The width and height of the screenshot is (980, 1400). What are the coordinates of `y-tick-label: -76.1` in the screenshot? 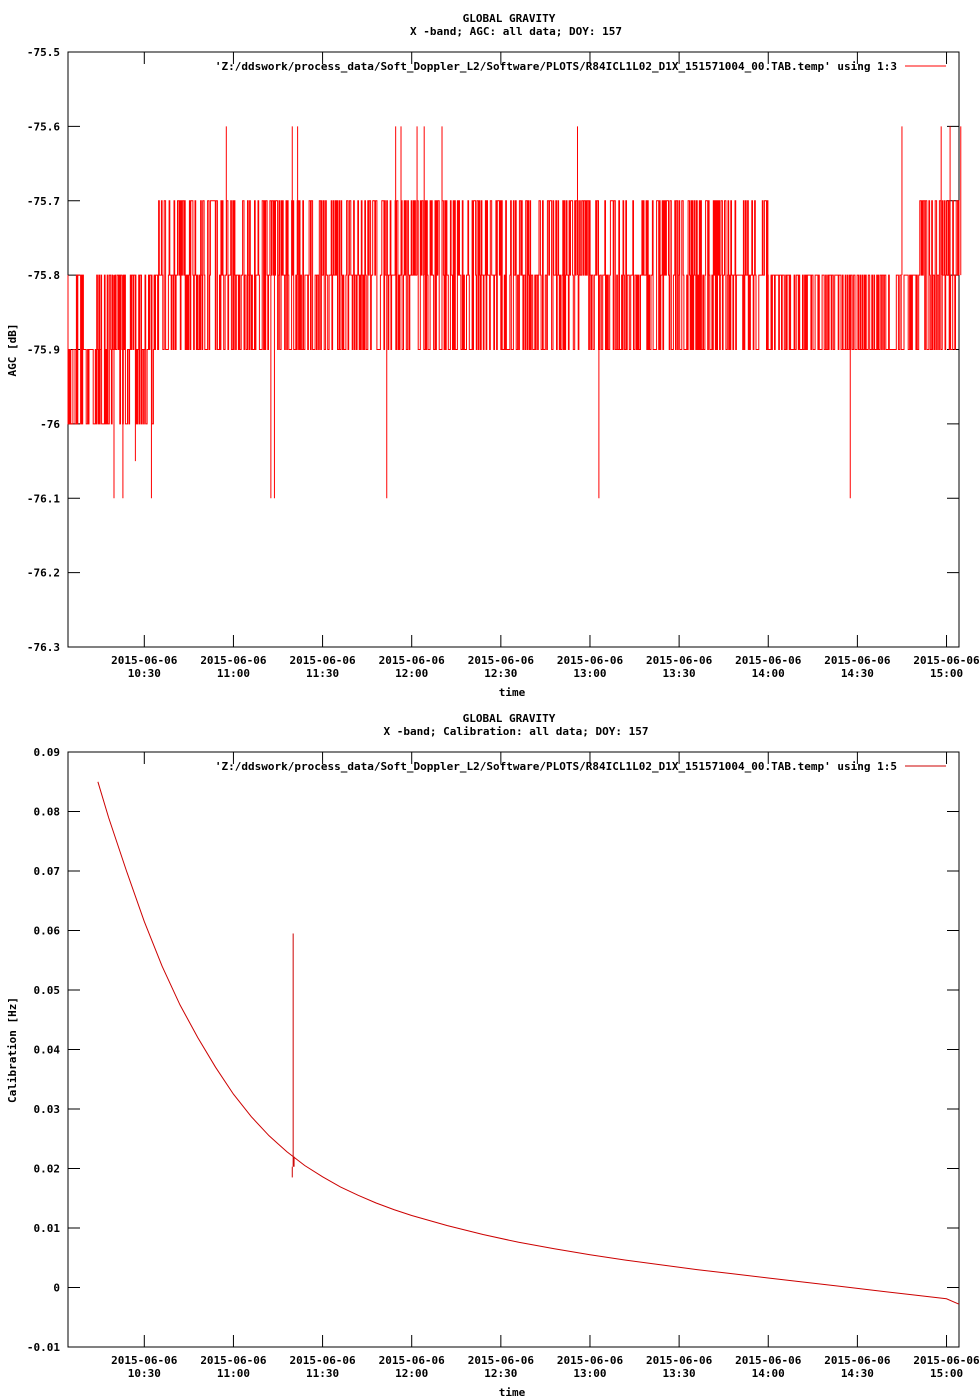 It's located at (43, 498).